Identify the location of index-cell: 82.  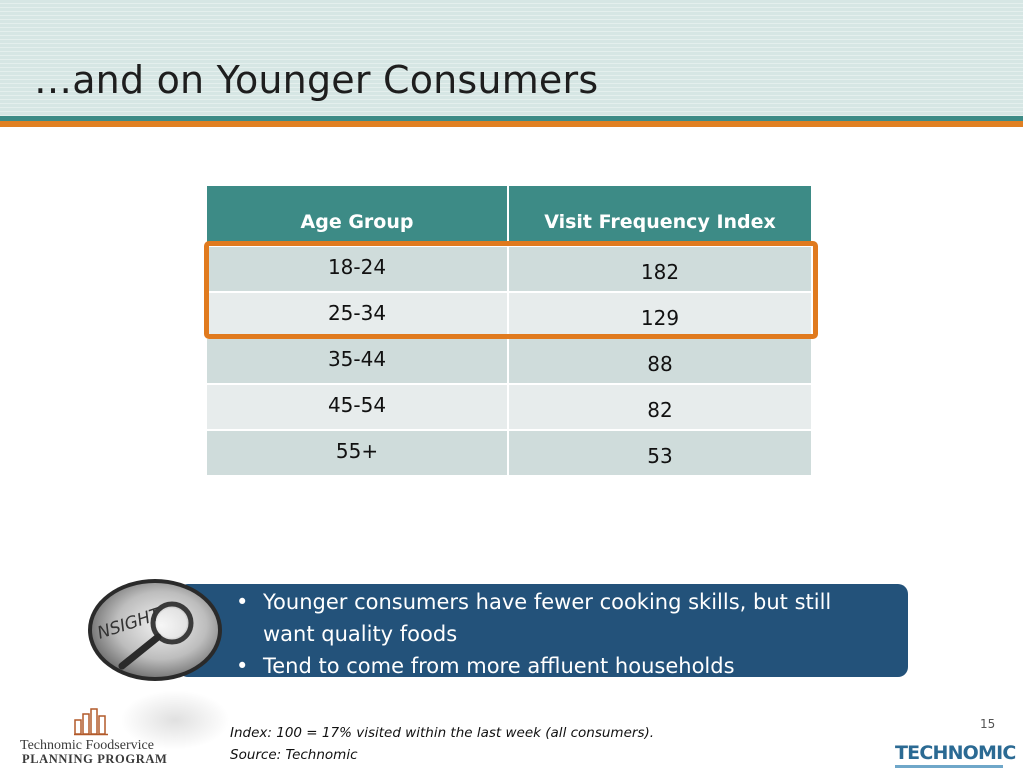
(659, 406).